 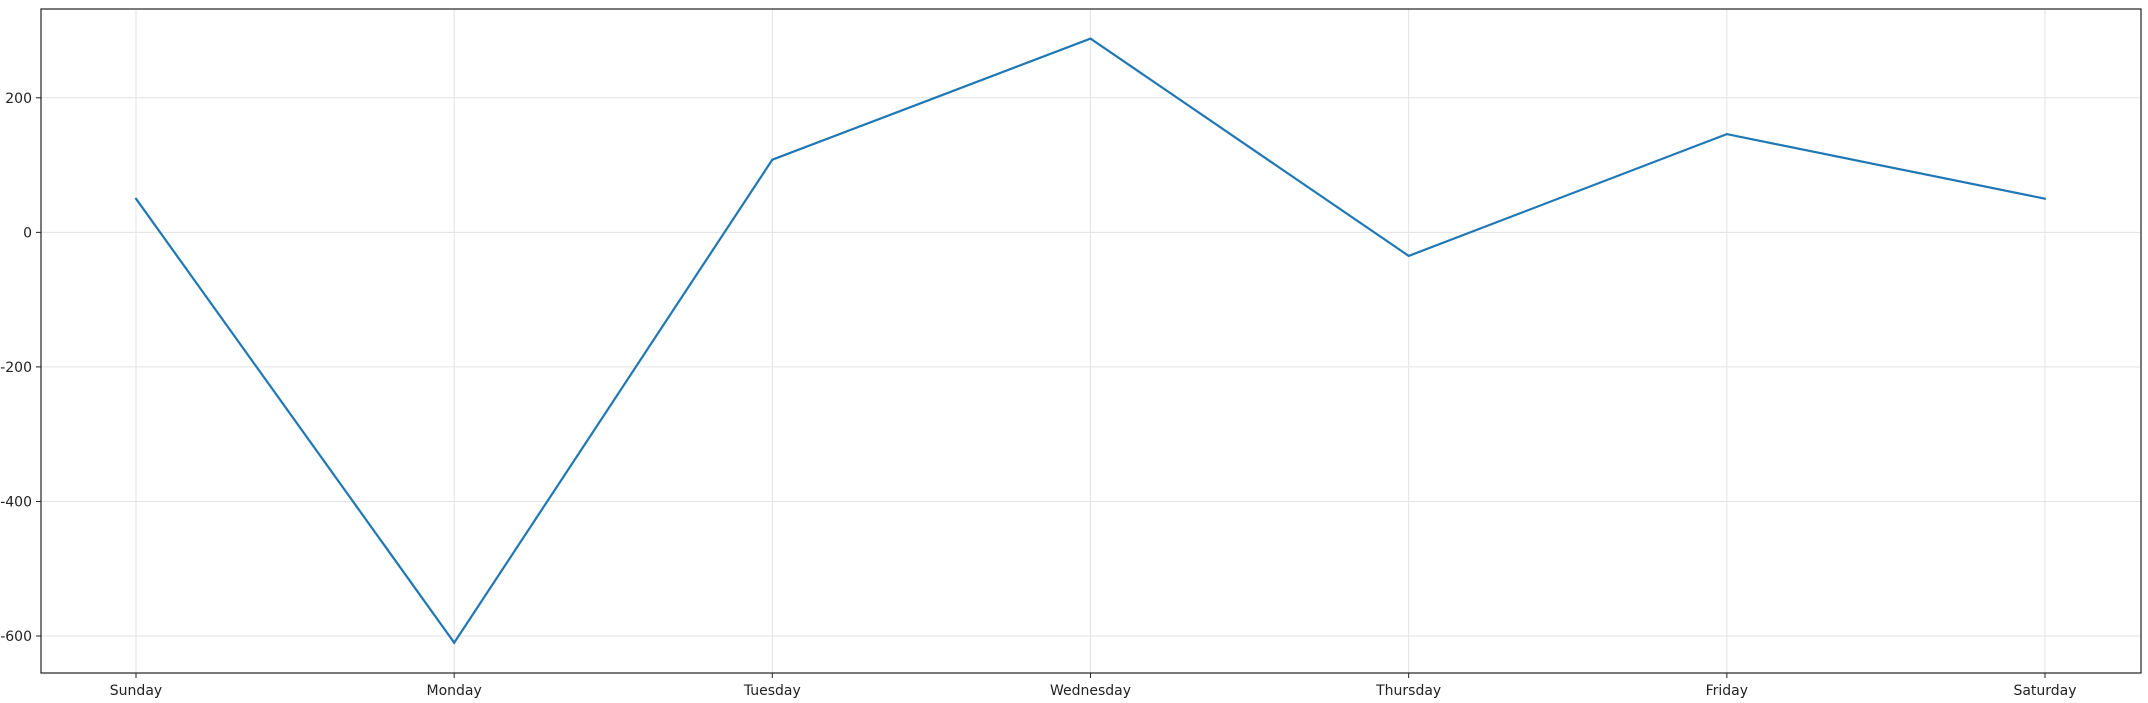 What do you see at coordinates (1727, 691) in the screenshot?
I see `x-tick-label: Friday` at bounding box center [1727, 691].